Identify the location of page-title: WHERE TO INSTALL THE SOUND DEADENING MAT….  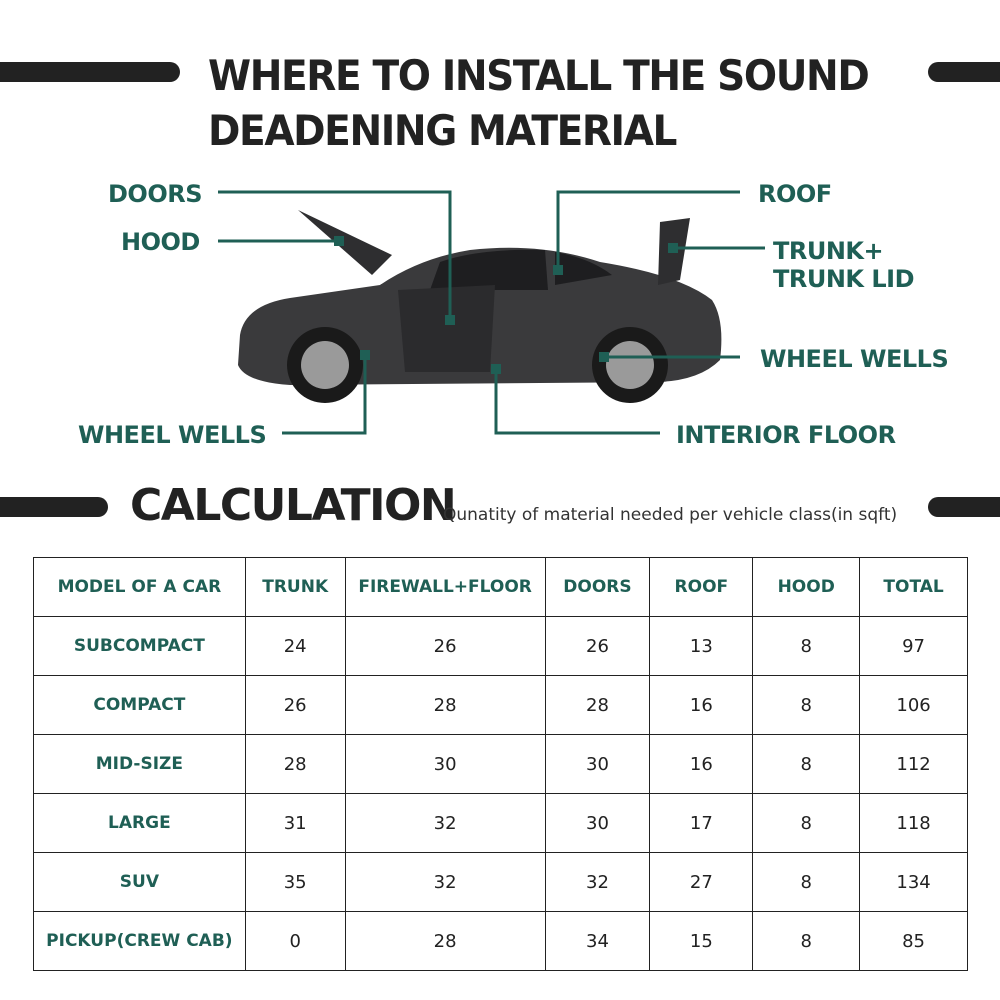
(539, 103).